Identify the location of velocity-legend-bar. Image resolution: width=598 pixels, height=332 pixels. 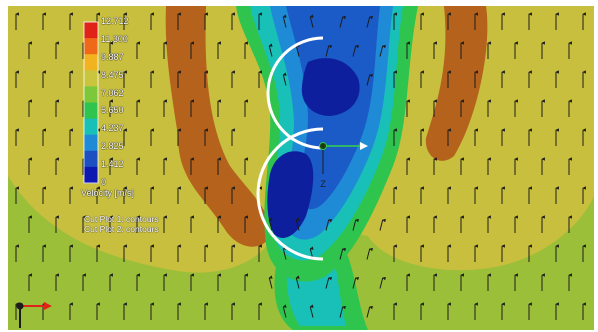
(91, 102).